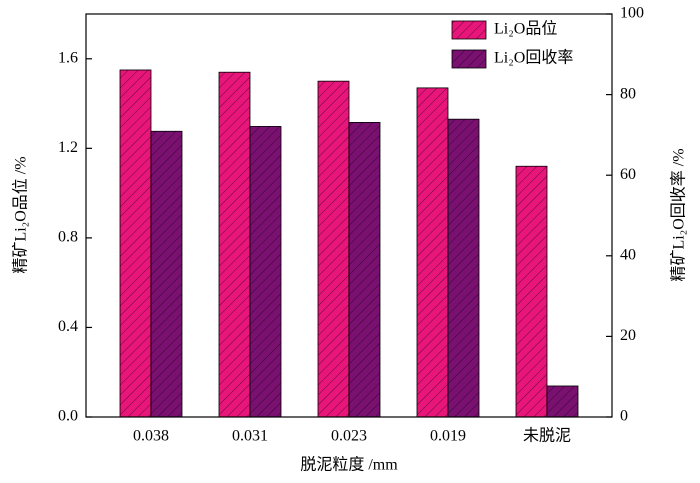  Describe the element at coordinates (151, 436) in the screenshot. I see `x-tick-label: 0.038` at that location.